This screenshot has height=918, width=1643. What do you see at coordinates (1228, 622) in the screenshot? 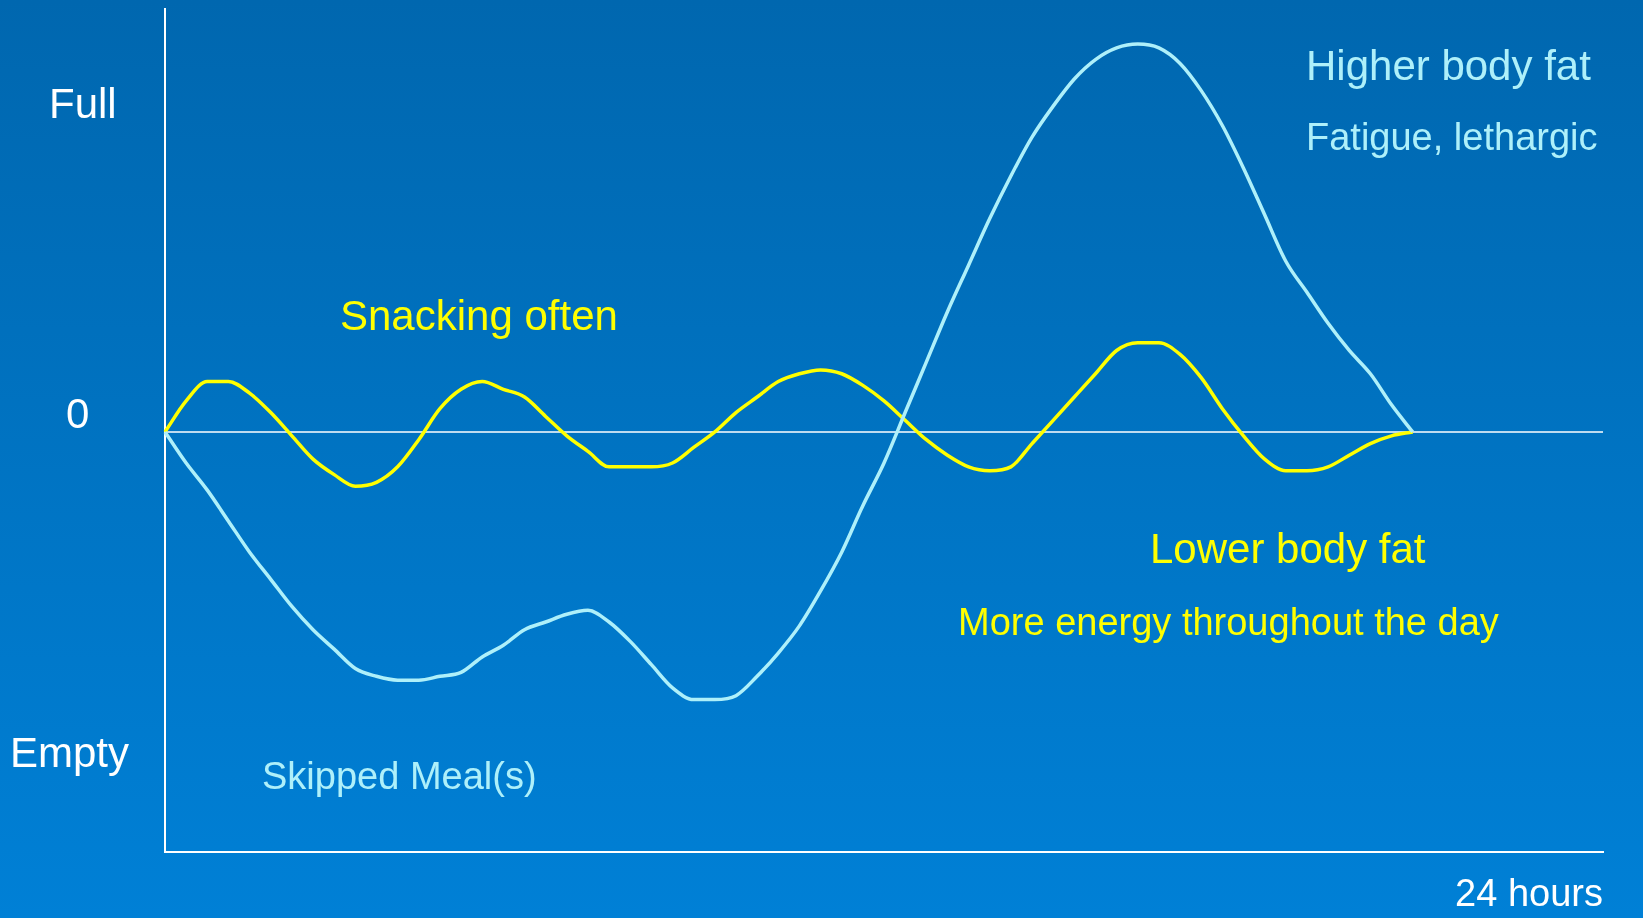
I see `annotation: More energy throughout the day` at bounding box center [1228, 622].